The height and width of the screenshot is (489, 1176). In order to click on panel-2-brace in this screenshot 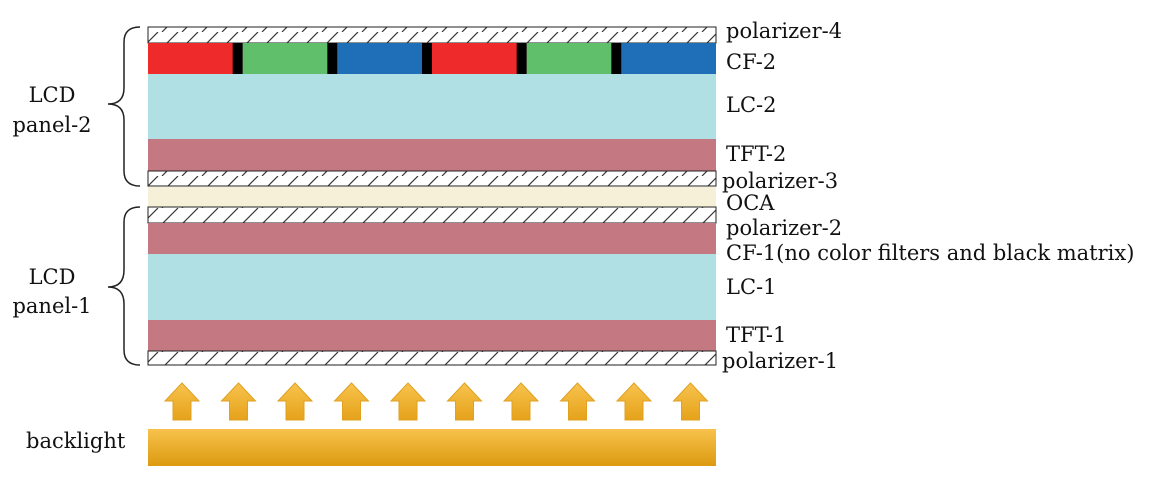, I will do `click(124, 106)`.